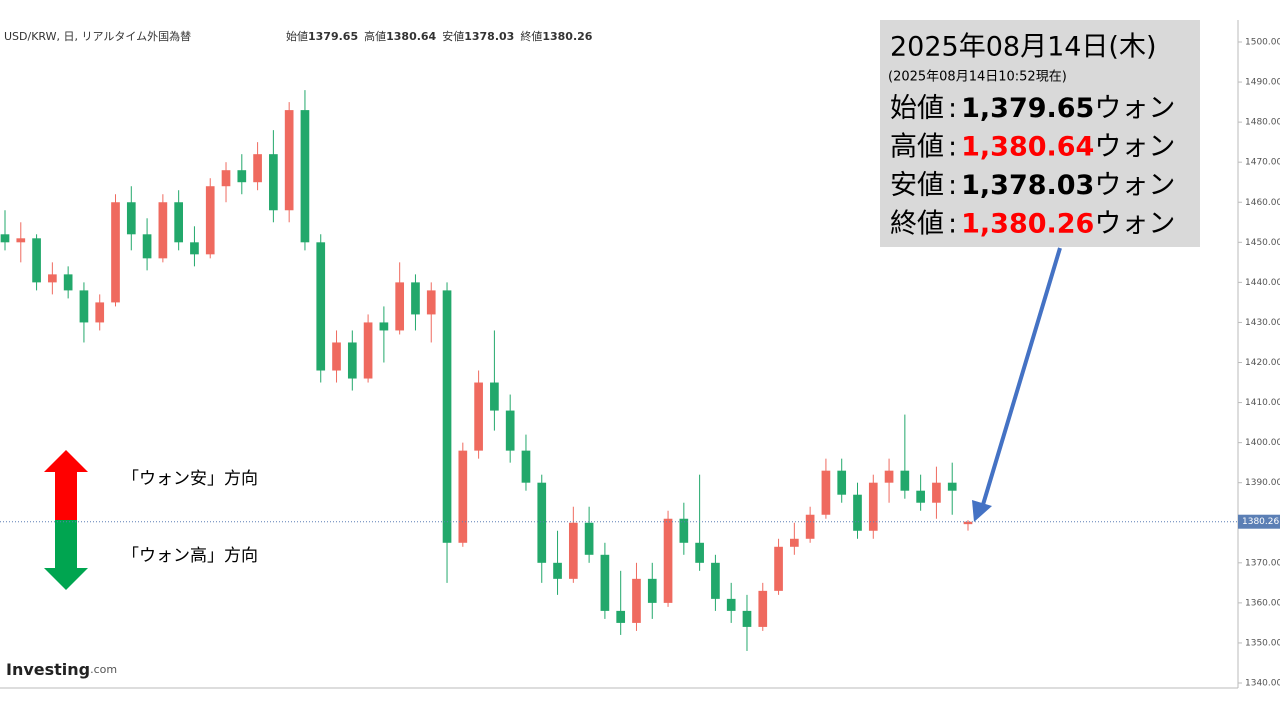 Image resolution: width=1280 pixels, height=724 pixels. What do you see at coordinates (1262, 403) in the screenshot?
I see `y-tick-label: 1410.00` at bounding box center [1262, 403].